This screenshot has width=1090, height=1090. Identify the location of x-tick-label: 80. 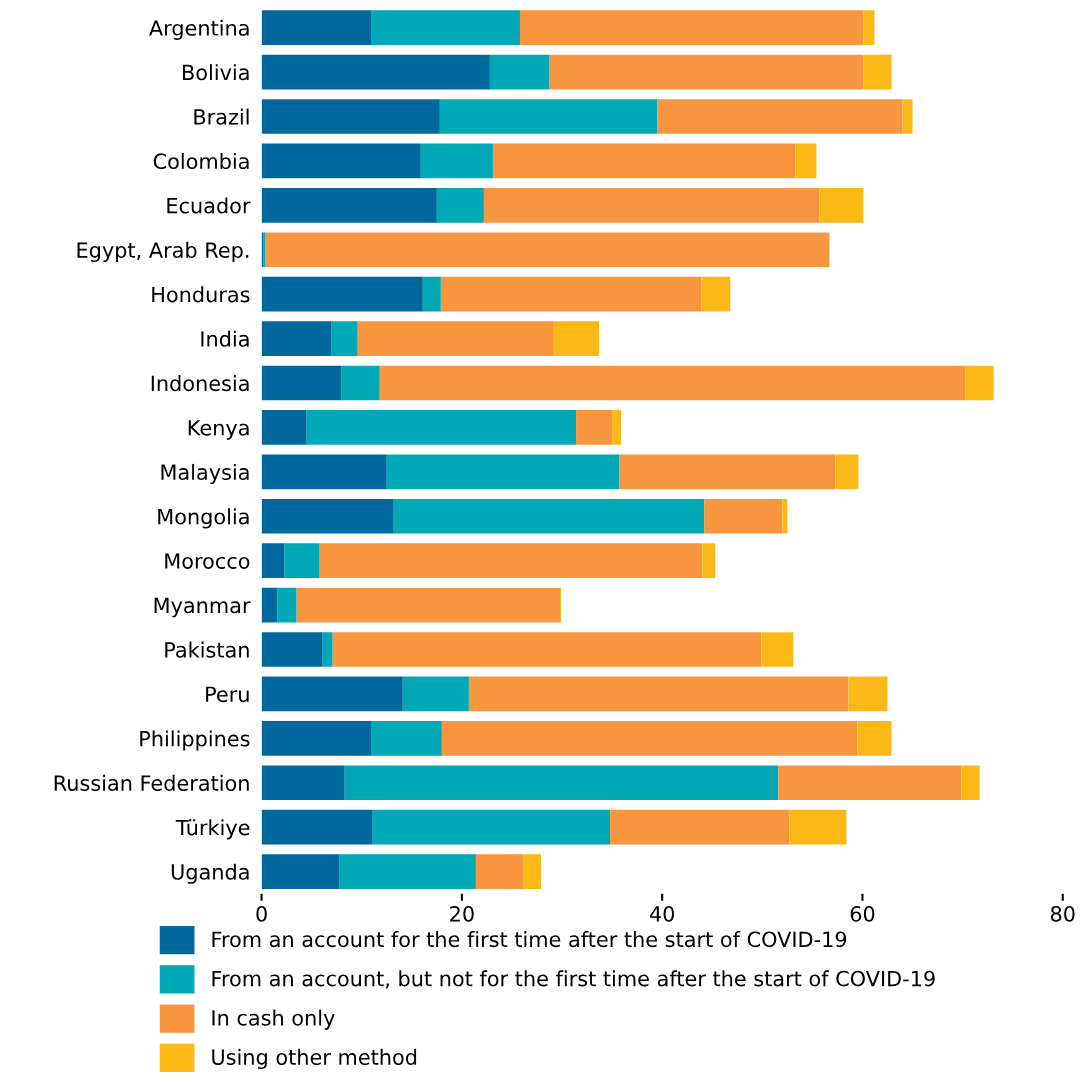
(1062, 913).